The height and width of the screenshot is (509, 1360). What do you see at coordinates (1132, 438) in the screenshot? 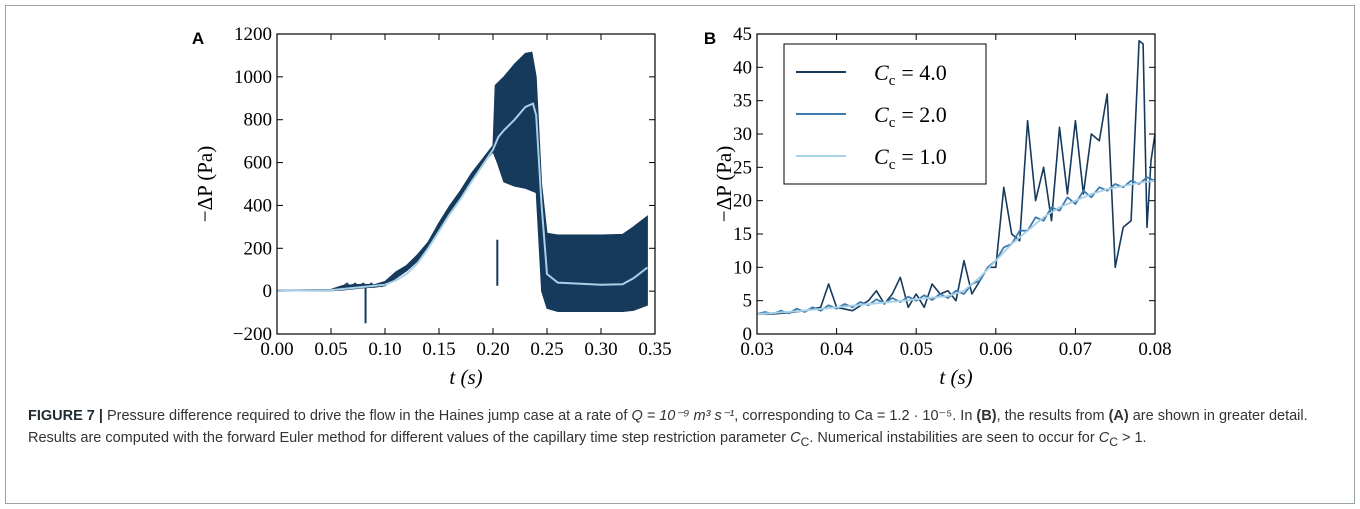
I see `caption-text-7: > 1.` at bounding box center [1132, 438].